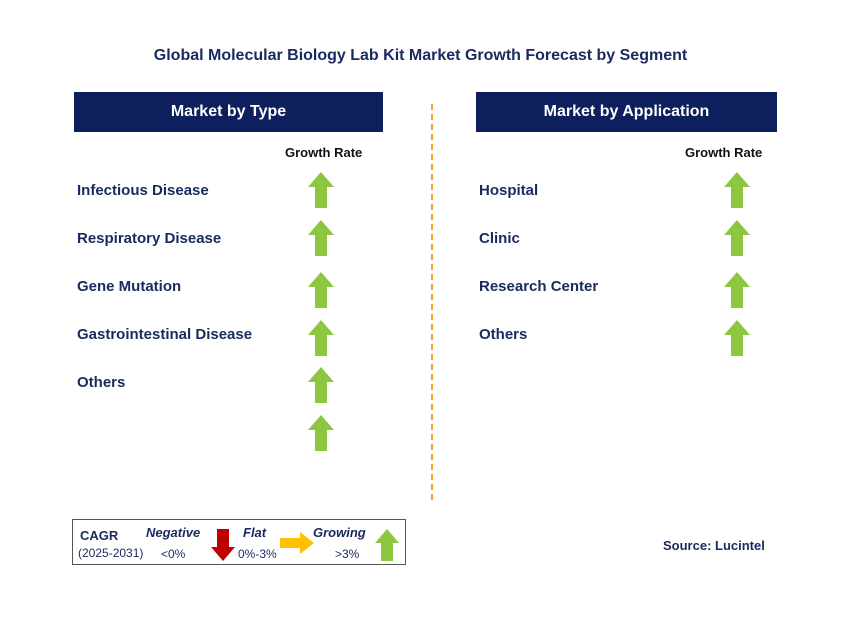 Image resolution: width=841 pixels, height=629 pixels. What do you see at coordinates (297, 543) in the screenshot?
I see `flat-arrow-icon` at bounding box center [297, 543].